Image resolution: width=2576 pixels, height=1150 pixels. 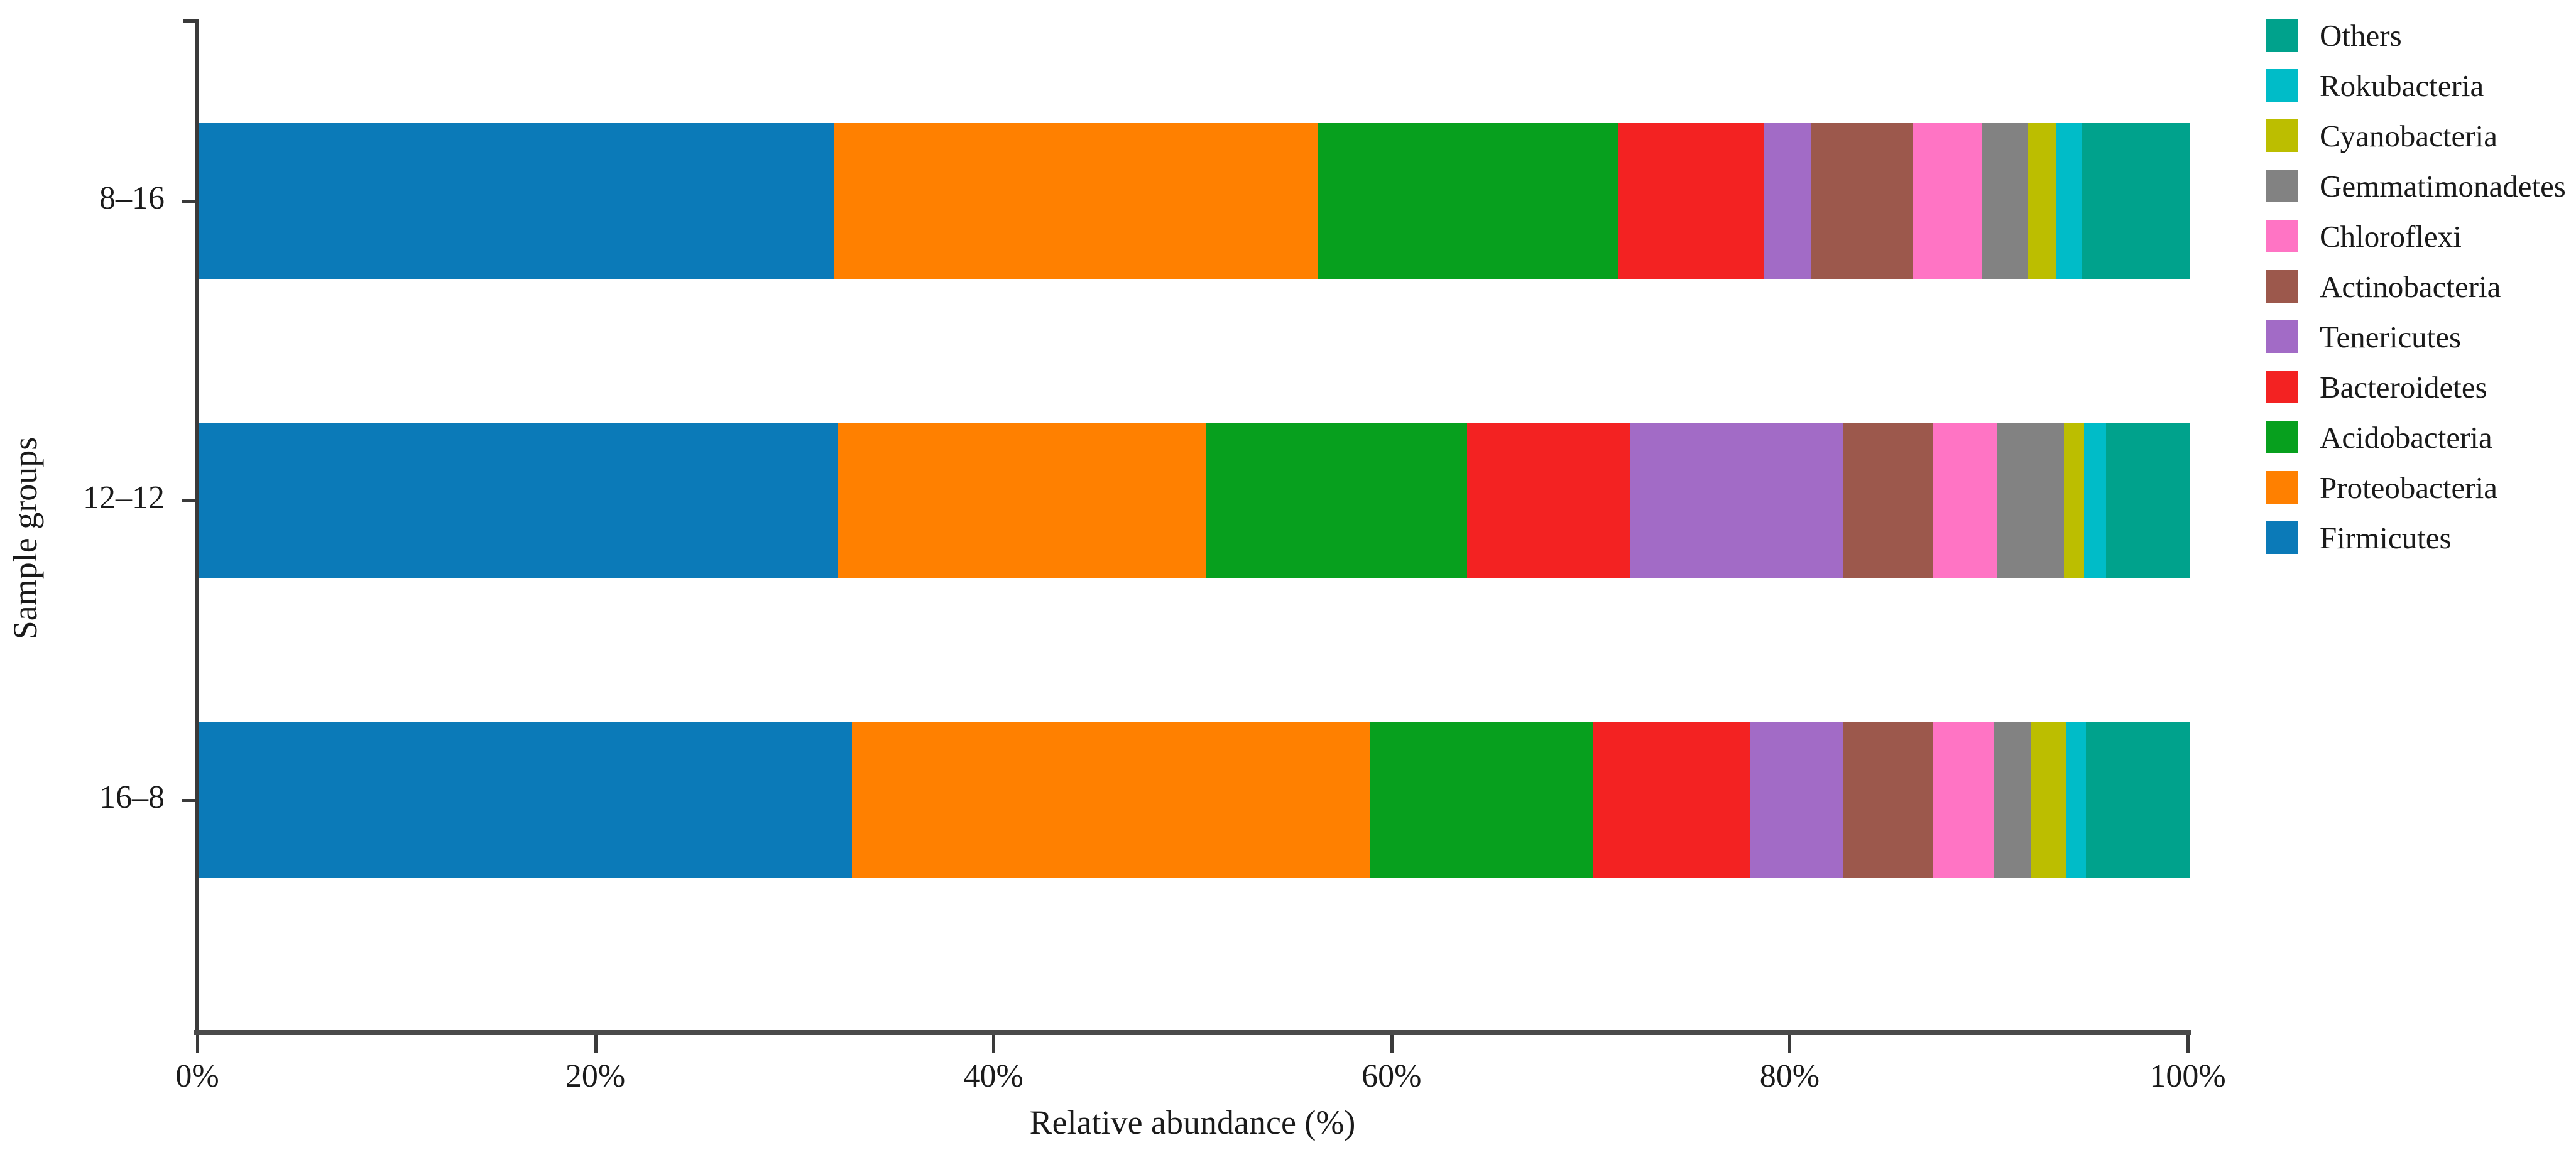 What do you see at coordinates (2443, 185) in the screenshot?
I see `legend-label: Gemmatimonadetes` at bounding box center [2443, 185].